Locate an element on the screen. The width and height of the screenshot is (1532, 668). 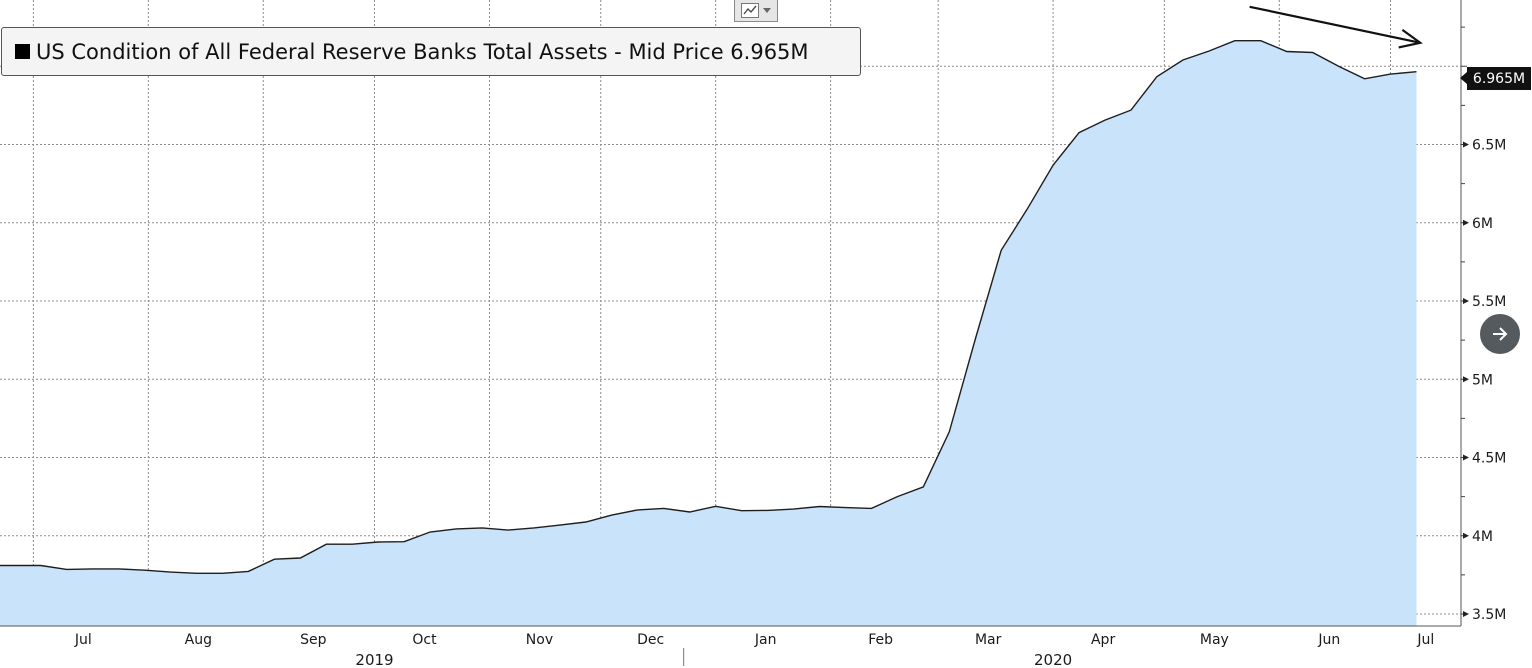
x-tick-label: Dec is located at coordinates (650, 640).